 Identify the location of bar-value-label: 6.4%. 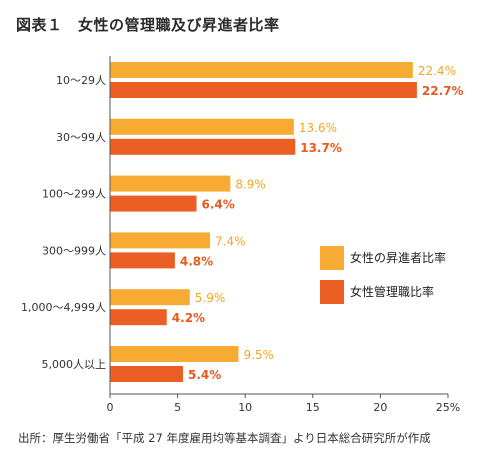
(218, 205).